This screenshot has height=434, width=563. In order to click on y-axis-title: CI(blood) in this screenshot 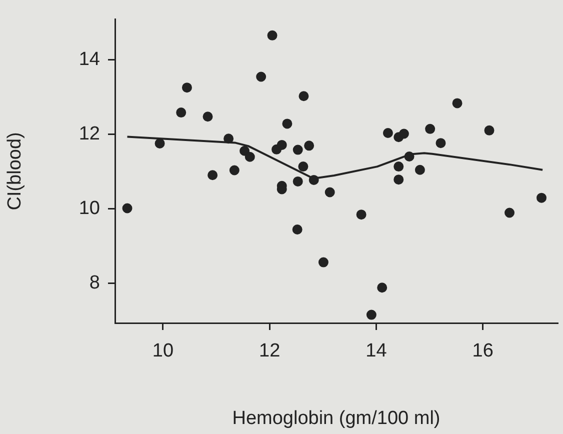, I will do `click(15, 171)`.